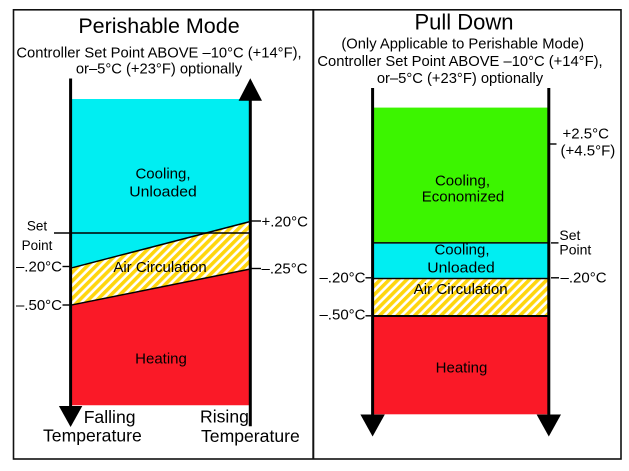 This screenshot has height=471, width=629. What do you see at coordinates (586, 134) in the screenshot?
I see `svg-text: +2.5°C` at bounding box center [586, 134].